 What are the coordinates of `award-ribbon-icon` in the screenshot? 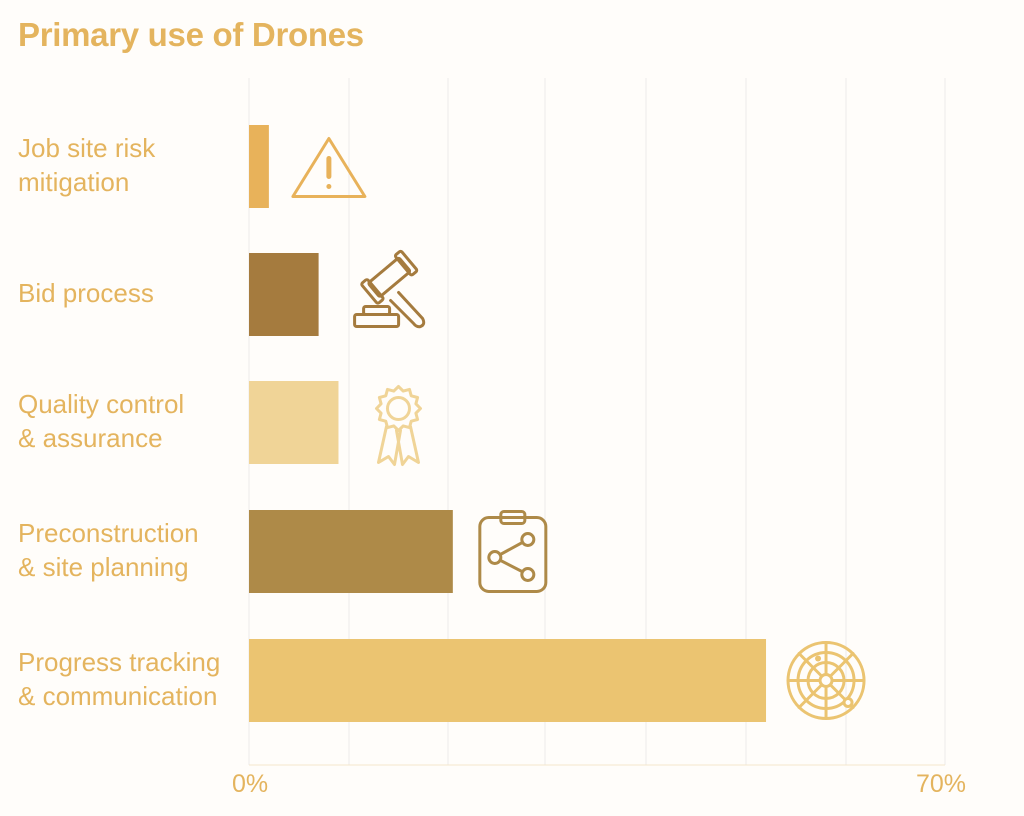 It's located at (398, 425).